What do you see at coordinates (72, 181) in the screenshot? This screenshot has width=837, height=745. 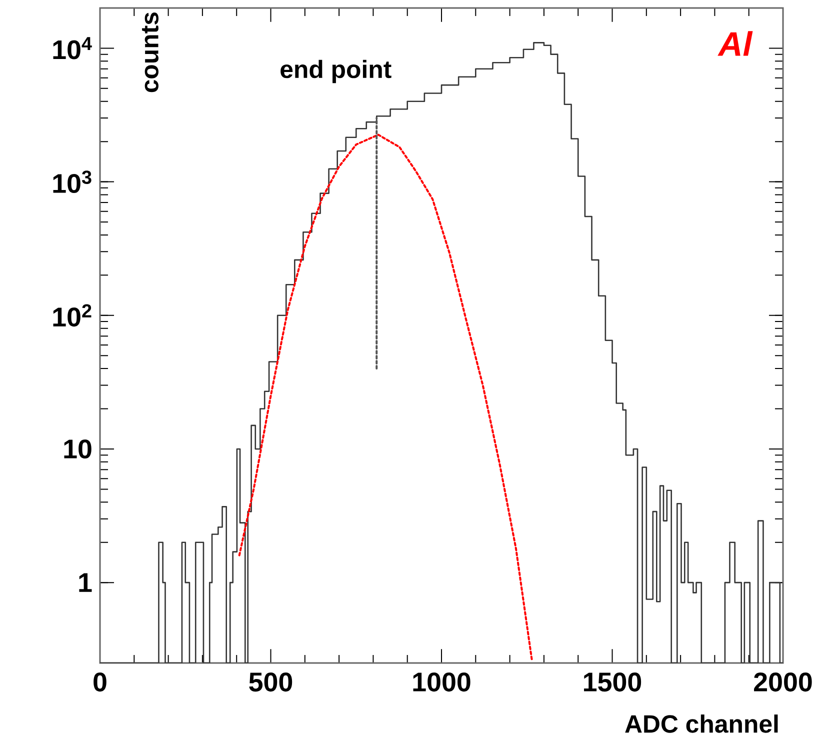 I see `y-tick-label: 10$^{3}$` at bounding box center [72, 181].